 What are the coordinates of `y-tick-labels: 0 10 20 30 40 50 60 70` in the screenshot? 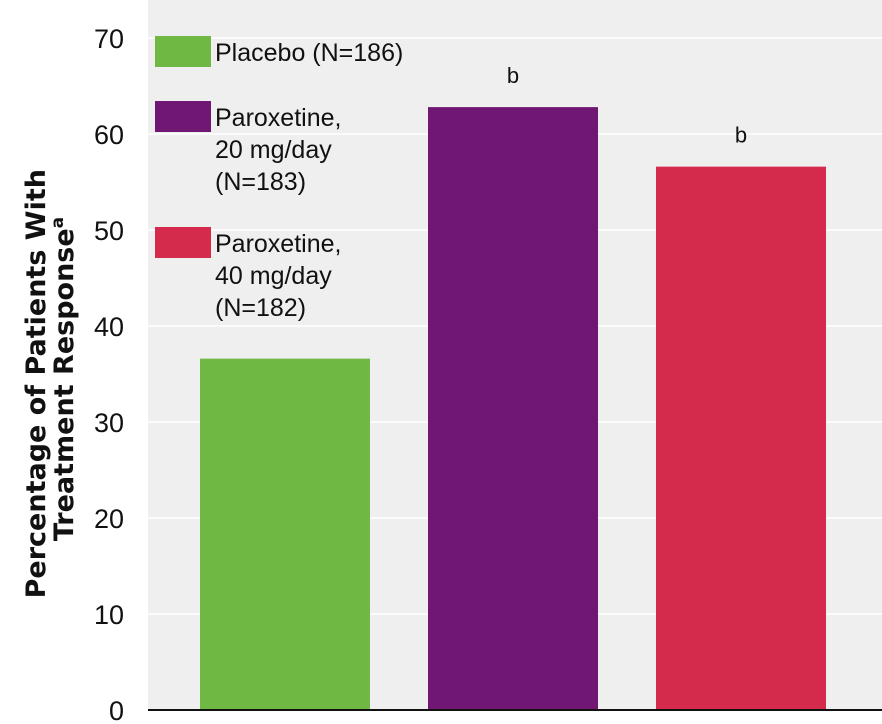 It's located at (109, 374).